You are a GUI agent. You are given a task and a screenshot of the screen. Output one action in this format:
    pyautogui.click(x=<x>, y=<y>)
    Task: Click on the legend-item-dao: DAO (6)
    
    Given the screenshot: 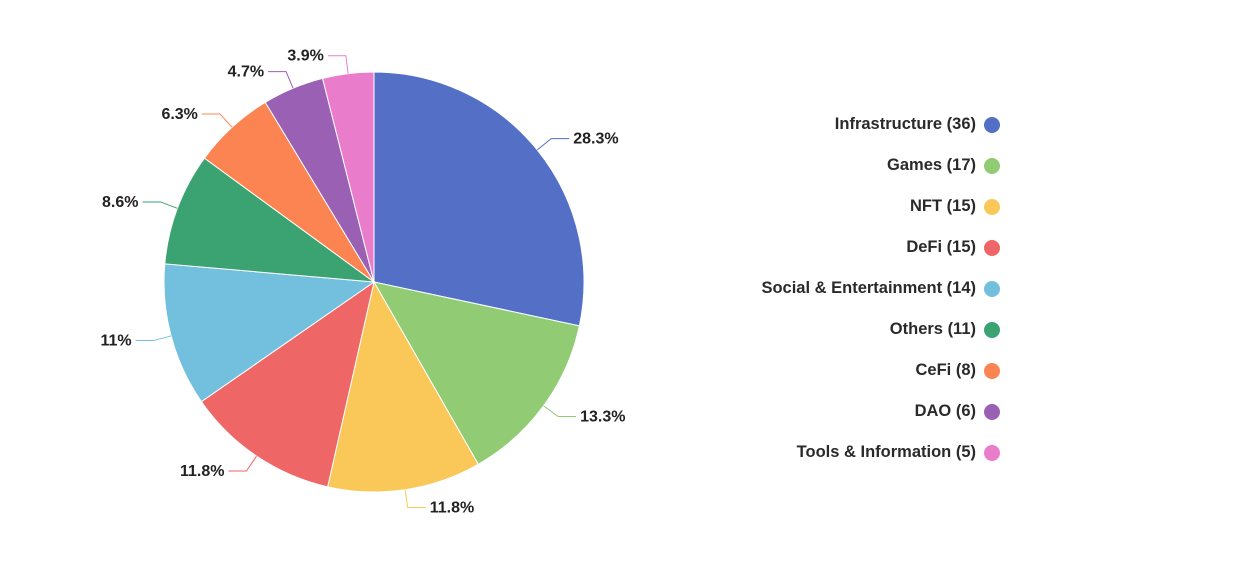 What is the action you would take?
    pyautogui.click(x=820, y=411)
    